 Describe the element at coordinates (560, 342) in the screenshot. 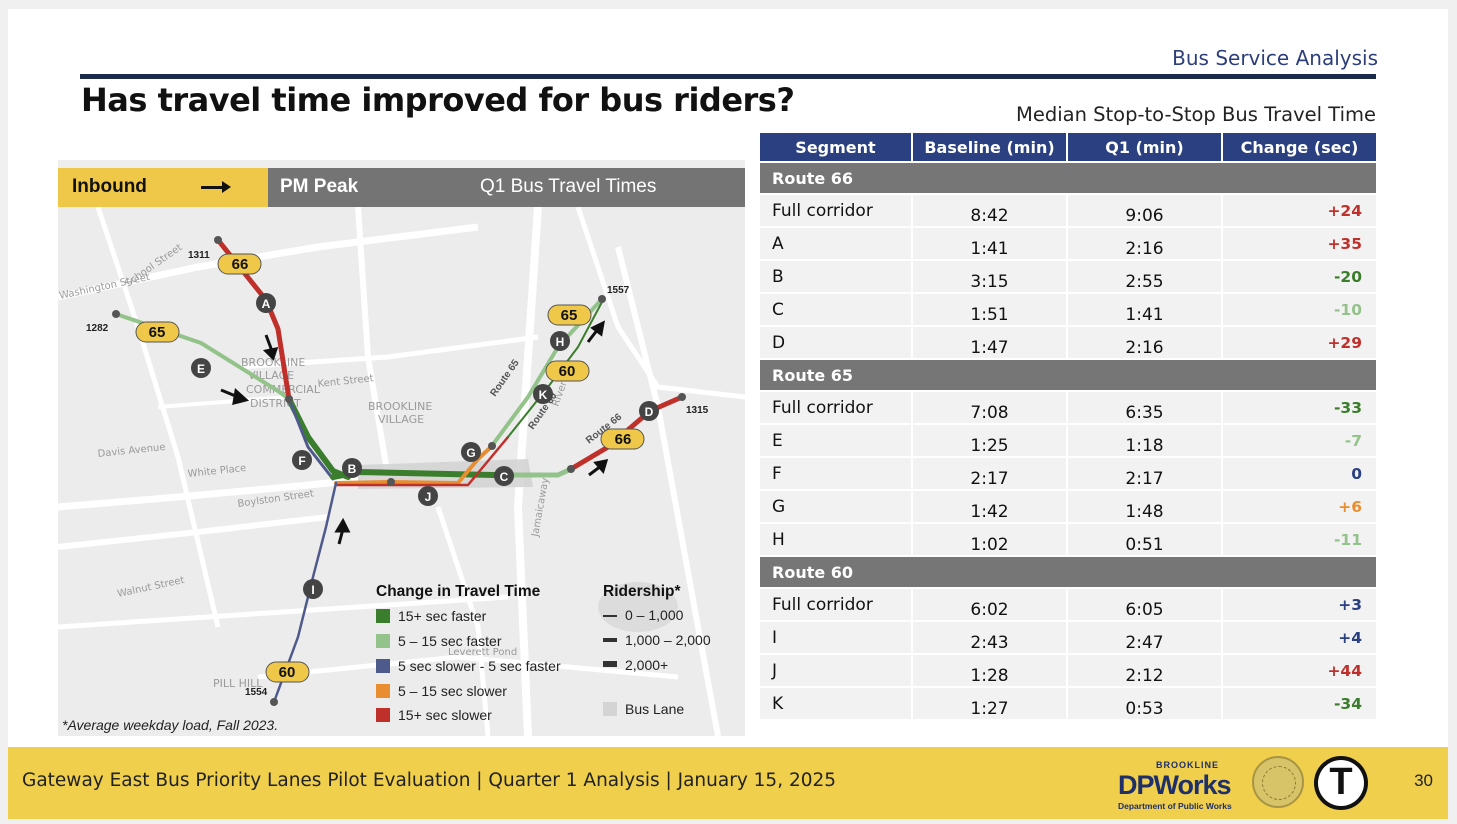

I see `marker-h: H` at that location.